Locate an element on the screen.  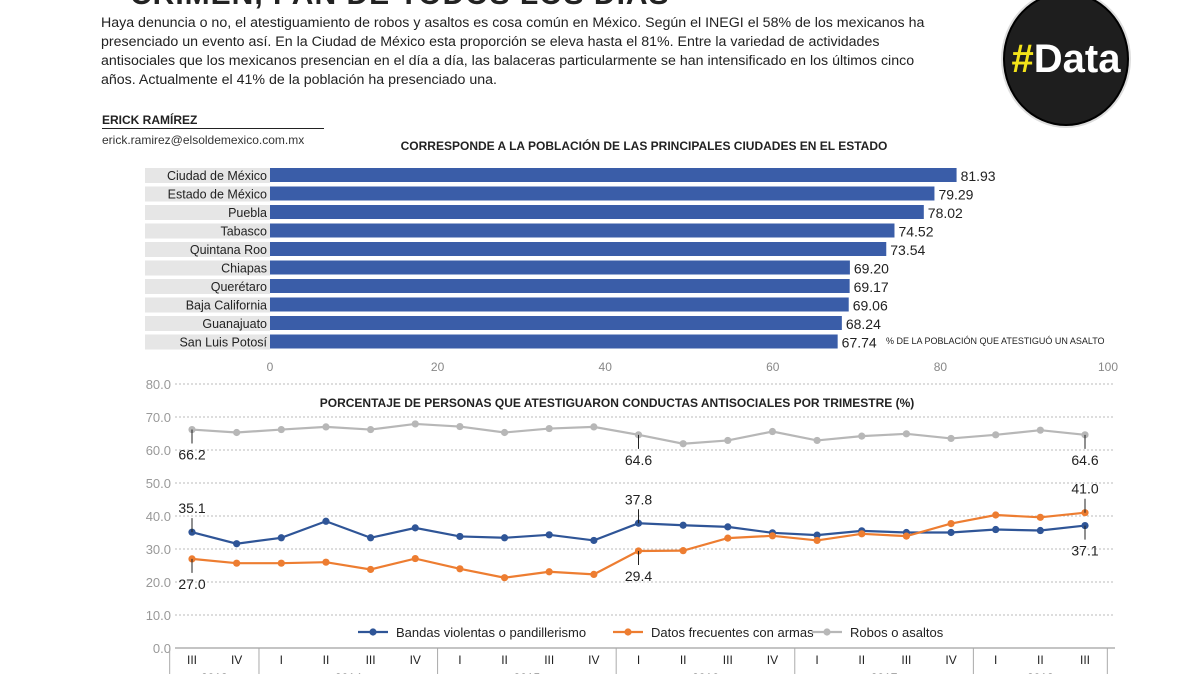
annotation-label: 27.0 is located at coordinates (191, 584).